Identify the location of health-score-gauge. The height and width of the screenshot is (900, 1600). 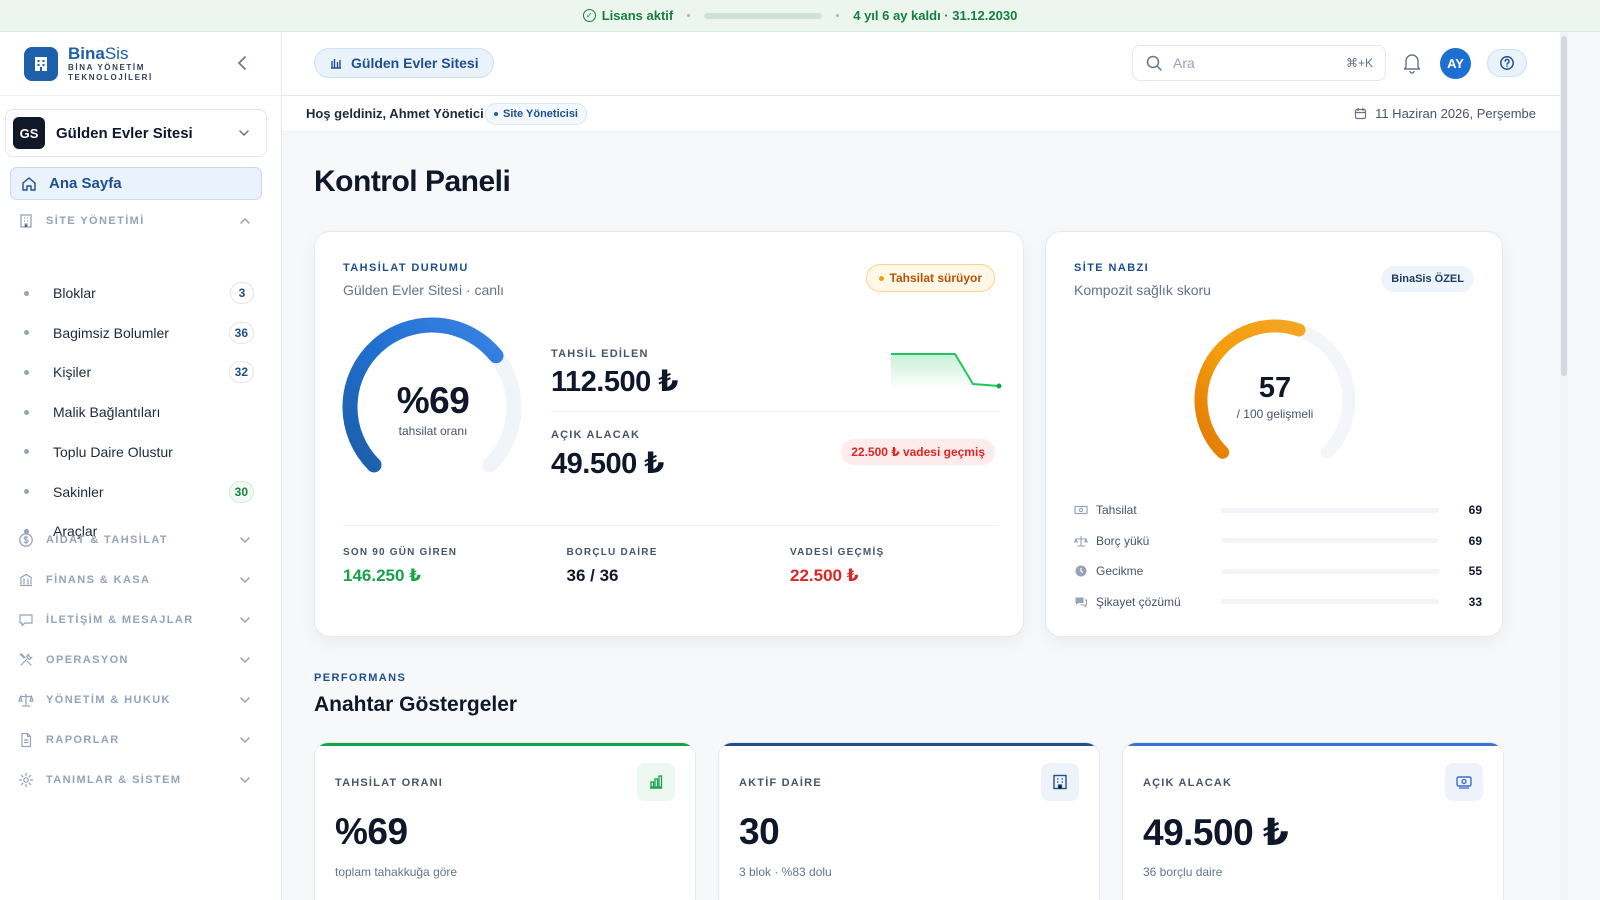
(1275, 389).